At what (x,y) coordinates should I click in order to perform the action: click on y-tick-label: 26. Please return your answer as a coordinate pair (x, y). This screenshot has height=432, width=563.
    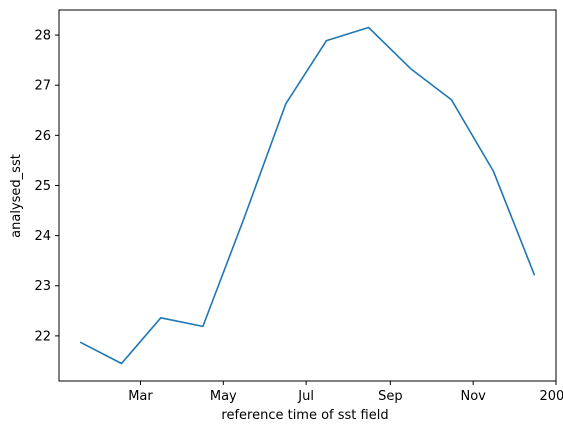
    Looking at the image, I should click on (42, 136).